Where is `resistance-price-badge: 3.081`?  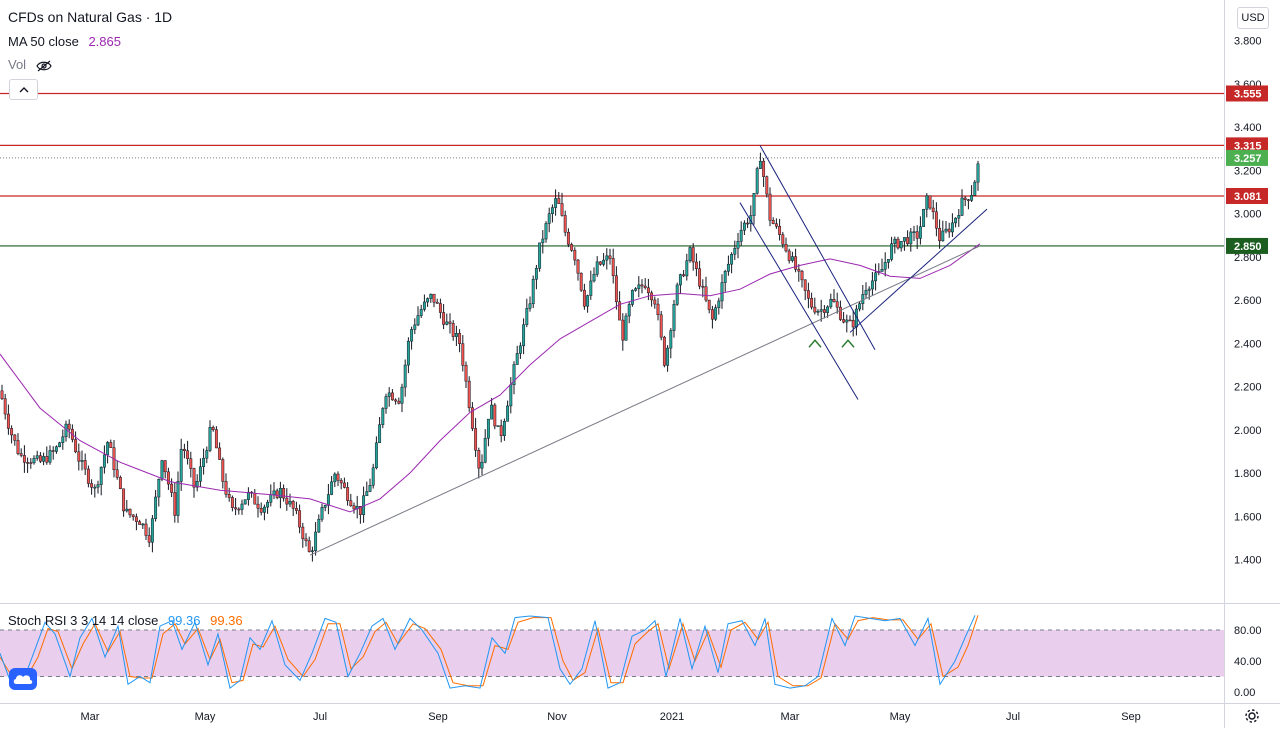
resistance-price-badge: 3.081 is located at coordinates (1247, 195).